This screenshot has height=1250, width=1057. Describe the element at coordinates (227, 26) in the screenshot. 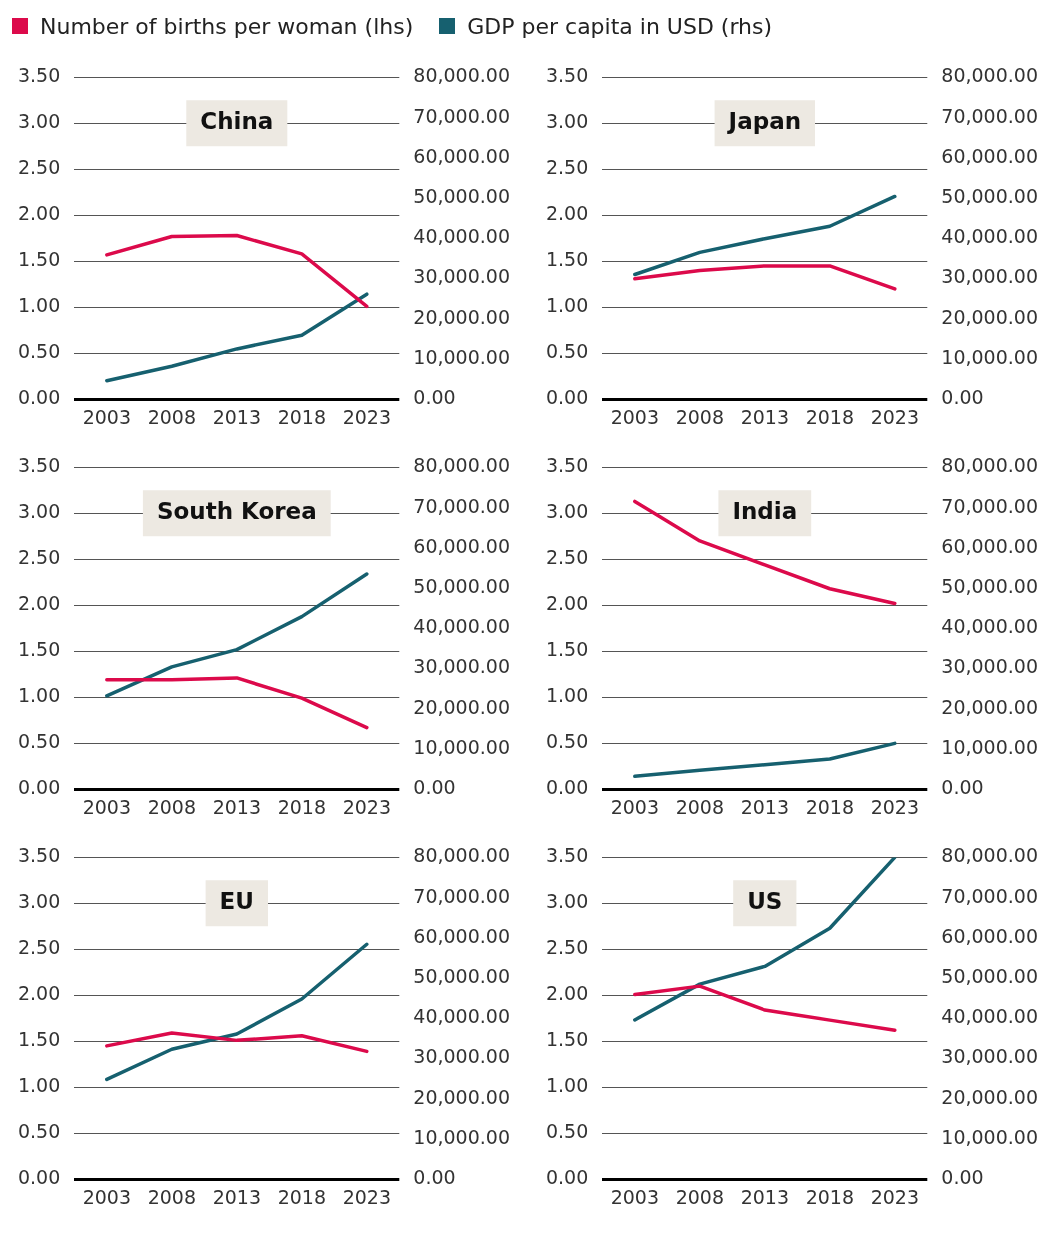

I see `legend-label: Number of births per woman (lhs)` at that location.